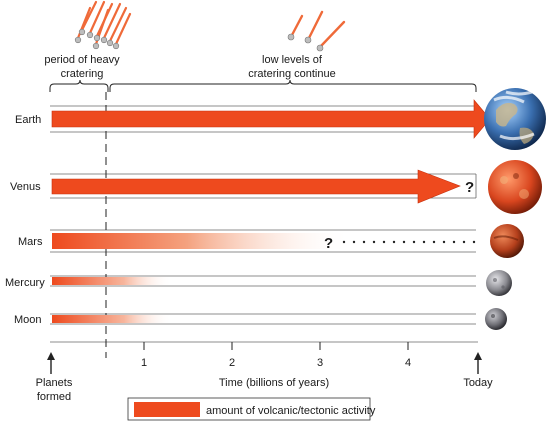  What do you see at coordinates (496, 319) in the screenshot?
I see `moon-globe-image` at bounding box center [496, 319].